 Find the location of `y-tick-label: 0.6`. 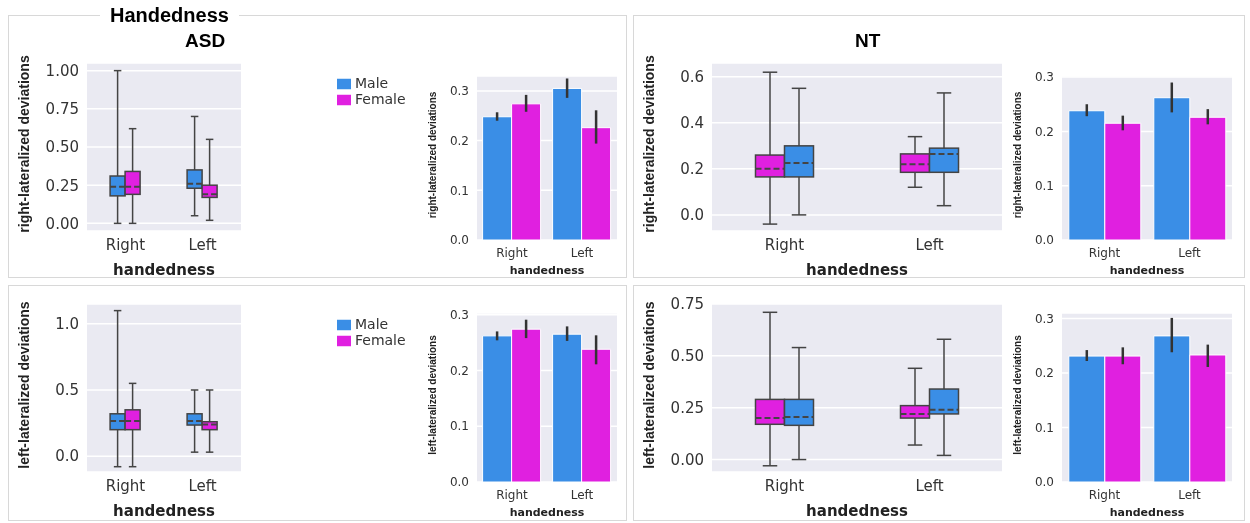

y-tick-label: 0.6 is located at coordinates (692, 77).